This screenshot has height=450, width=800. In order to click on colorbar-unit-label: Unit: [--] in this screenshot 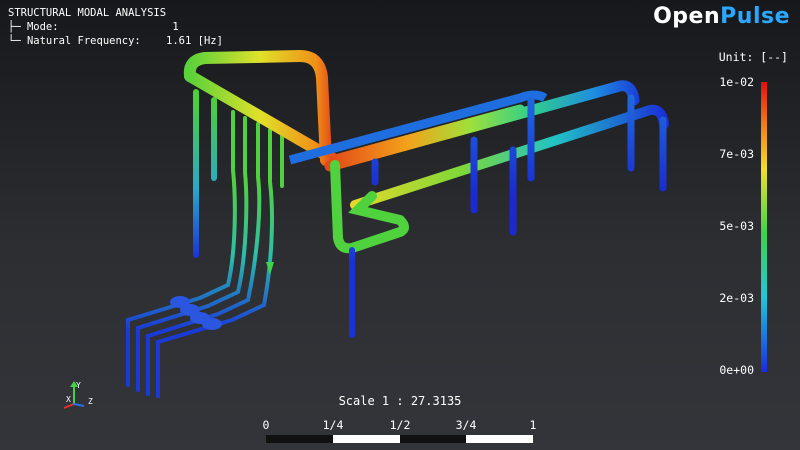, I will do `click(753, 57)`.